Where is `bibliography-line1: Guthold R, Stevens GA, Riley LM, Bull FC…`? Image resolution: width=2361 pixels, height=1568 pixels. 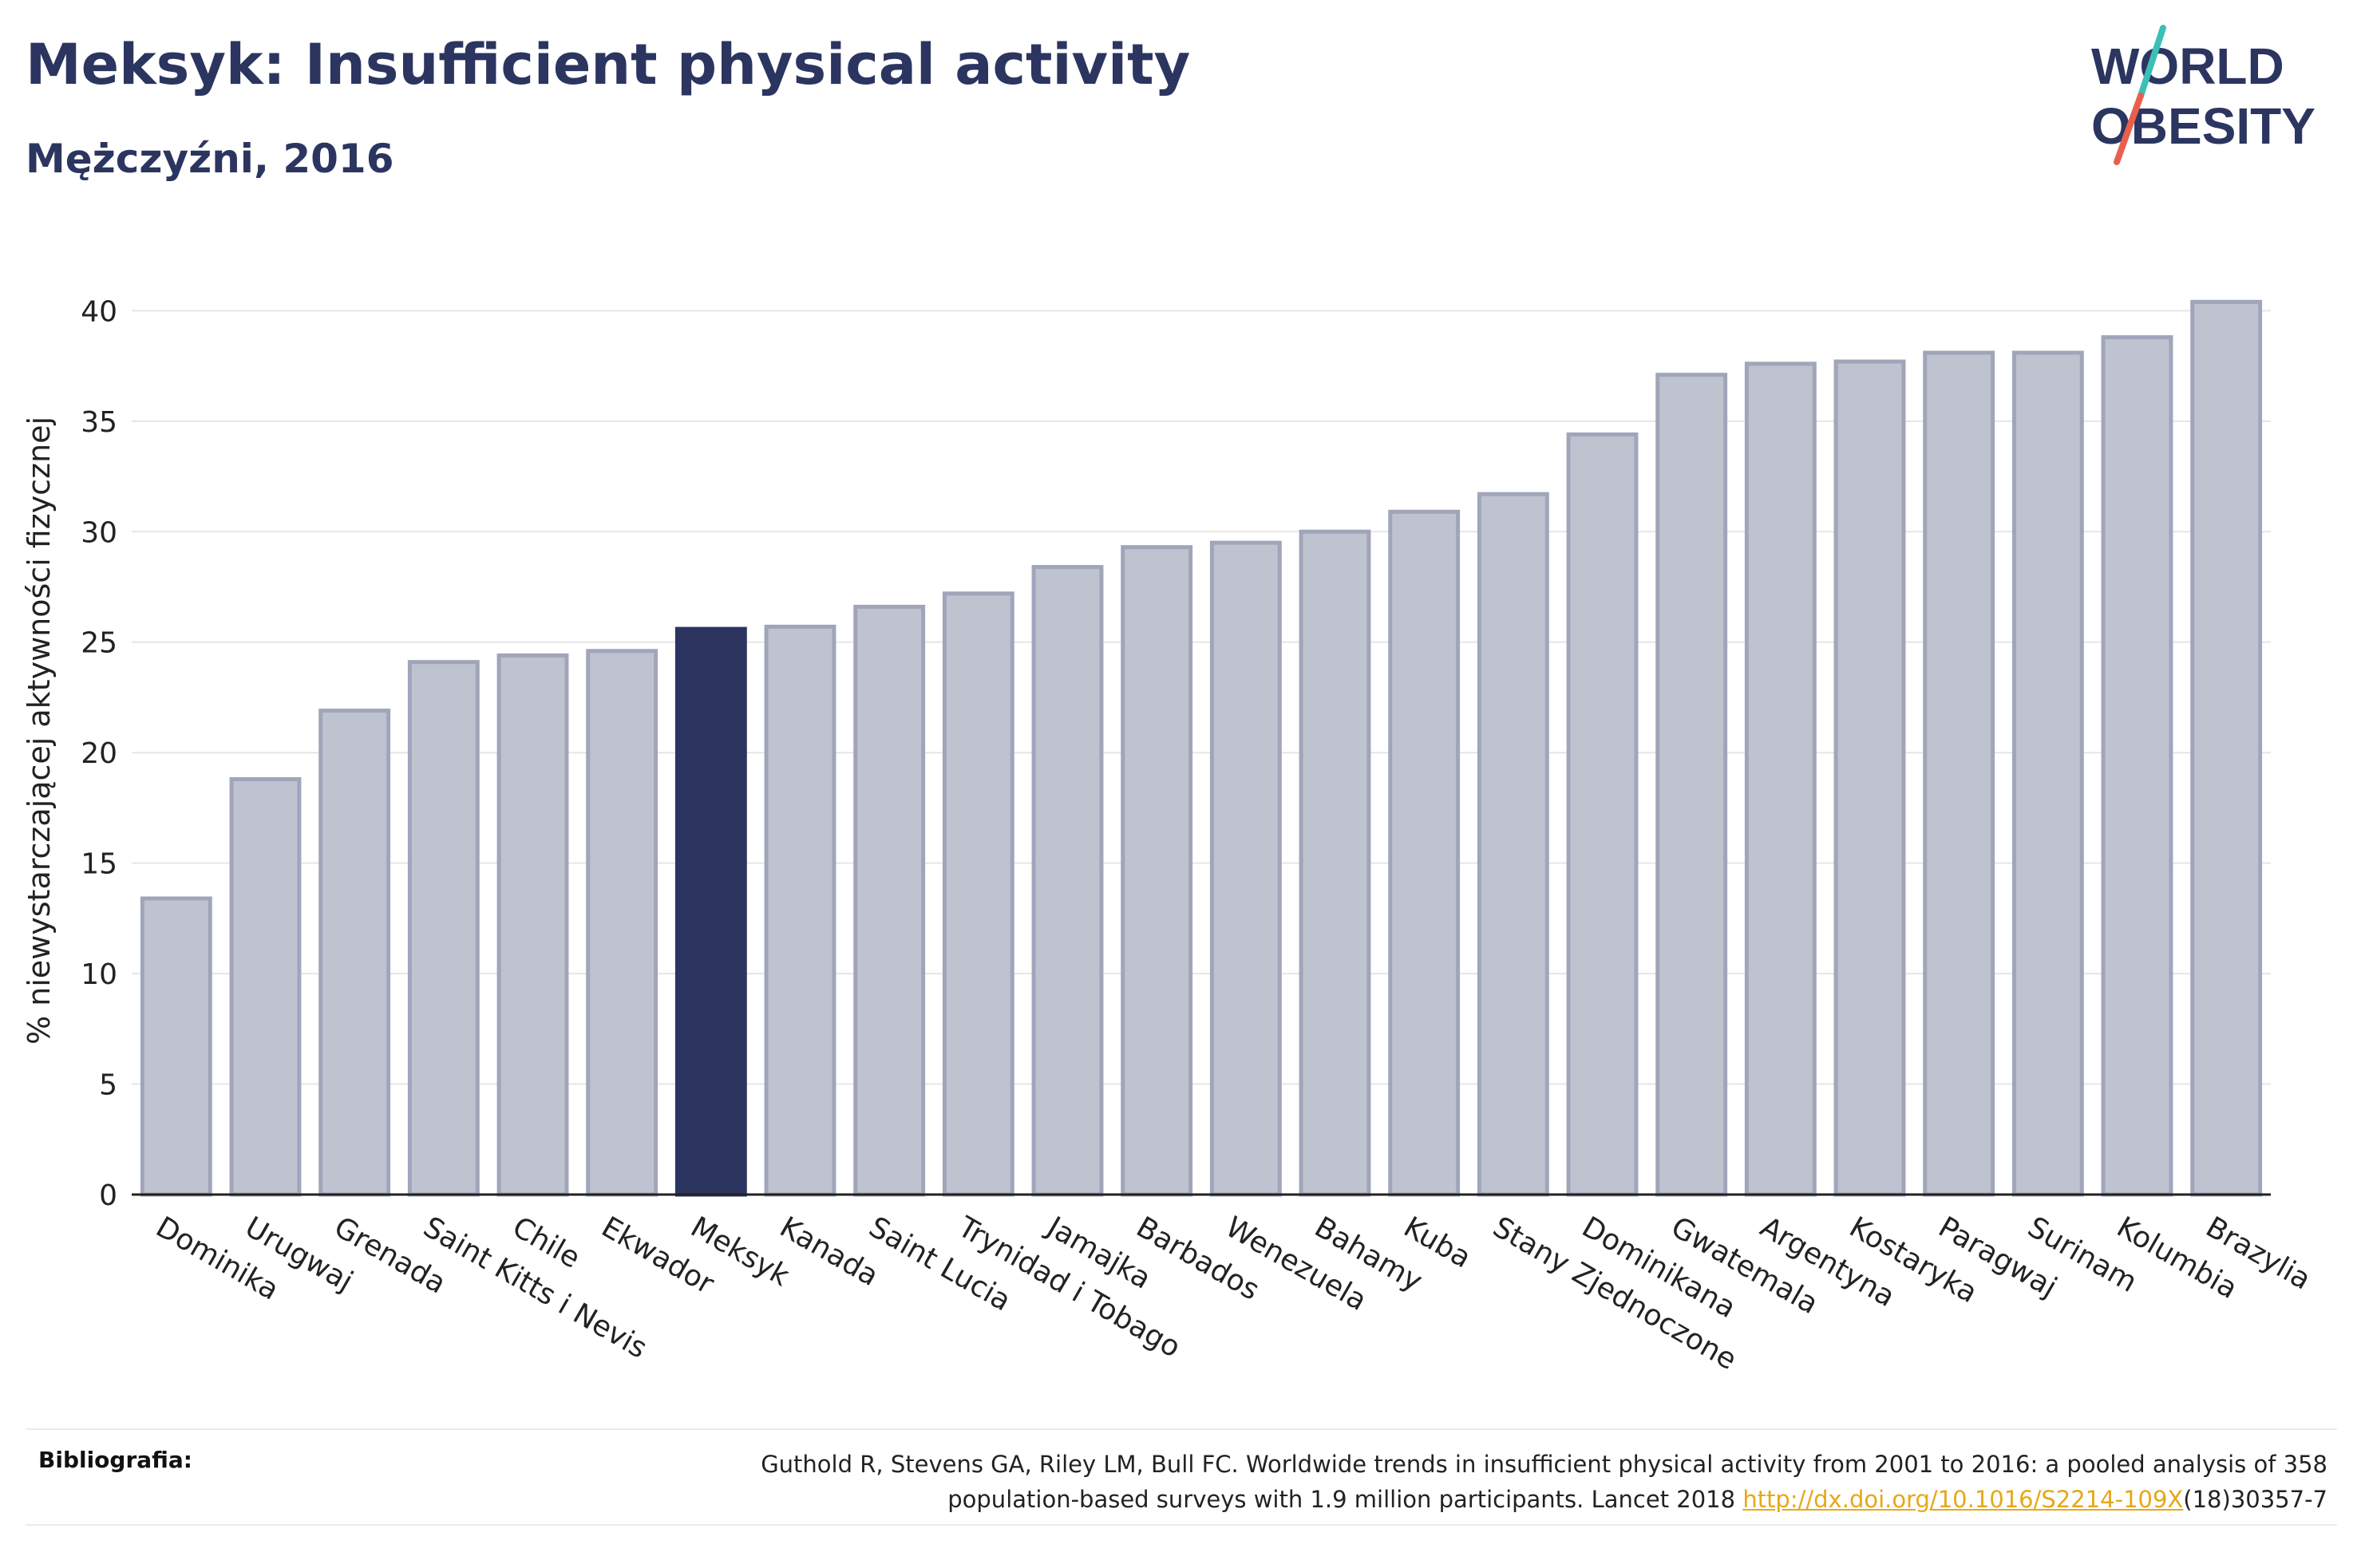 bibliography-line1: Guthold R, Stevens GA, Riley LM, Bull FC… is located at coordinates (1544, 1464).